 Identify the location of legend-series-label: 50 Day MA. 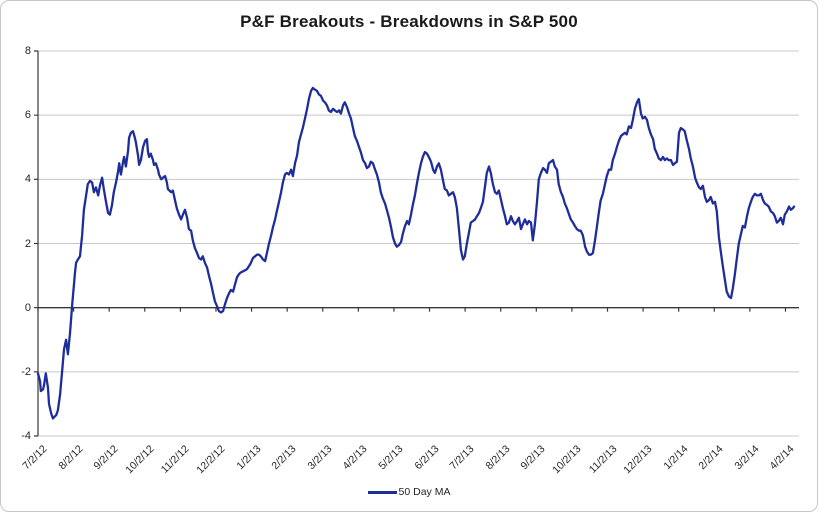
(424, 492).